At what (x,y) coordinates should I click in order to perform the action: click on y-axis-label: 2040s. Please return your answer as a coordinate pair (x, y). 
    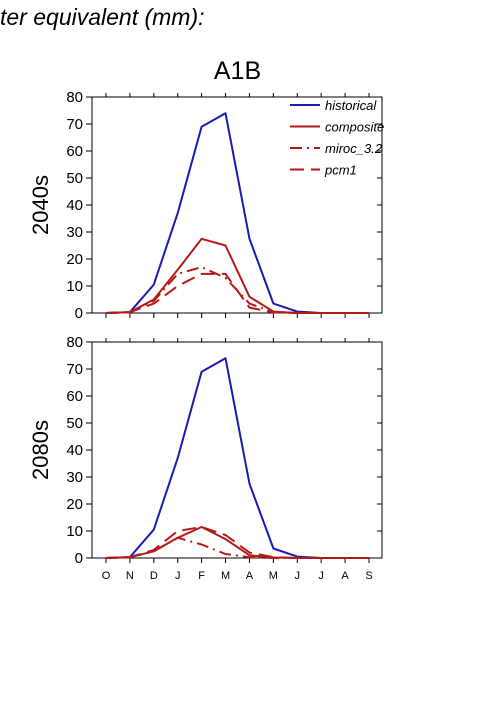
    Looking at the image, I should click on (40, 205).